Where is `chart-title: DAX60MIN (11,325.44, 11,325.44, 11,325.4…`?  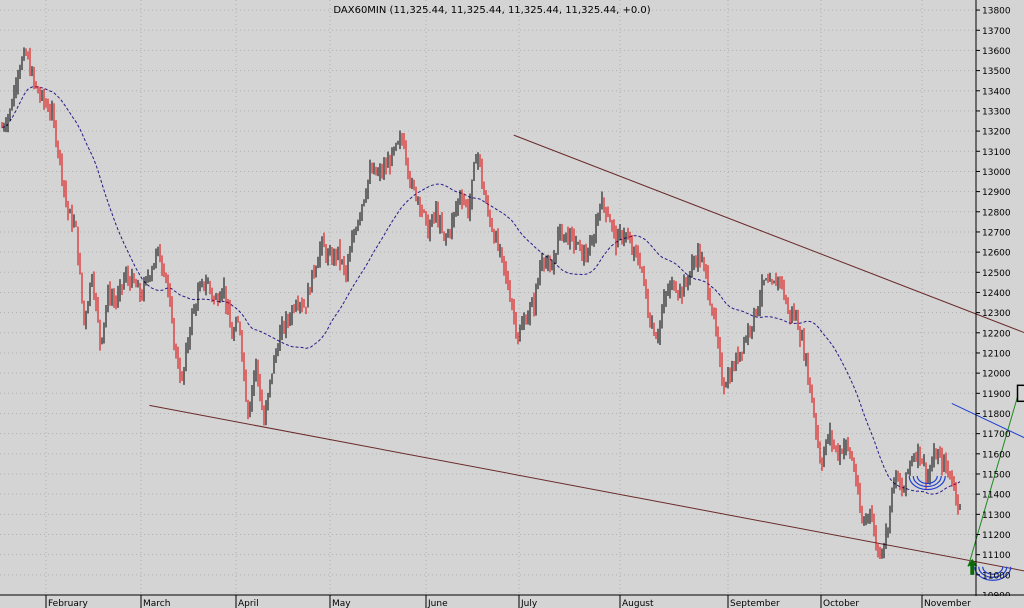
chart-title: DAX60MIN (11,325.44, 11,325.44, 11,325.4… is located at coordinates (491, 10).